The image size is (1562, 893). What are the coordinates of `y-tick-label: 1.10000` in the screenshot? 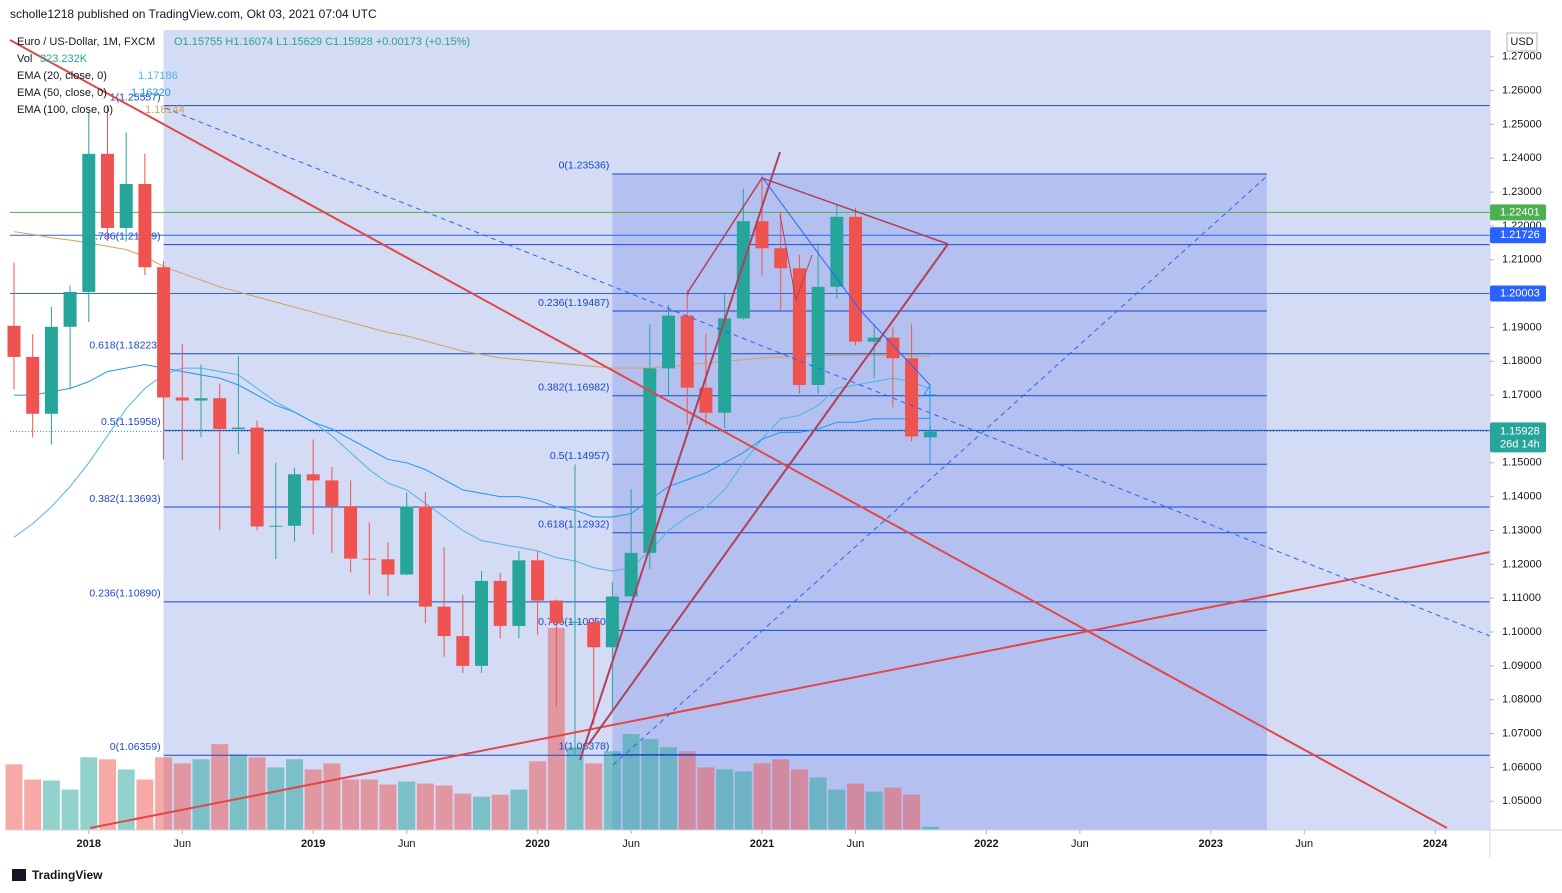 It's located at (1522, 632).